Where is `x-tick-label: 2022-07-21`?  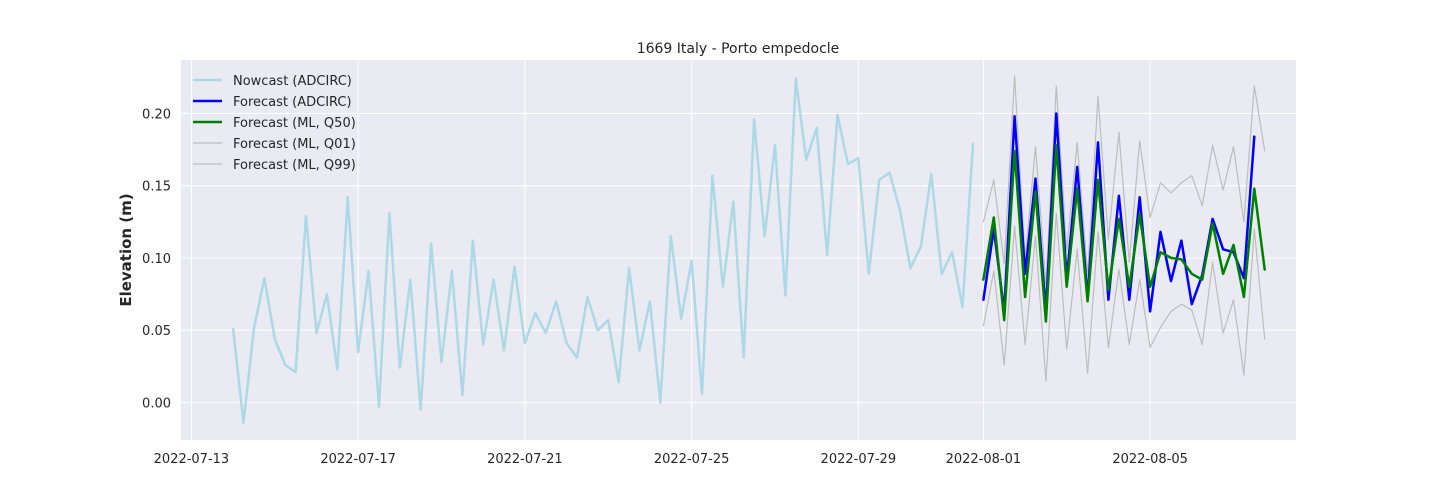 x-tick-label: 2022-07-21 is located at coordinates (525, 459).